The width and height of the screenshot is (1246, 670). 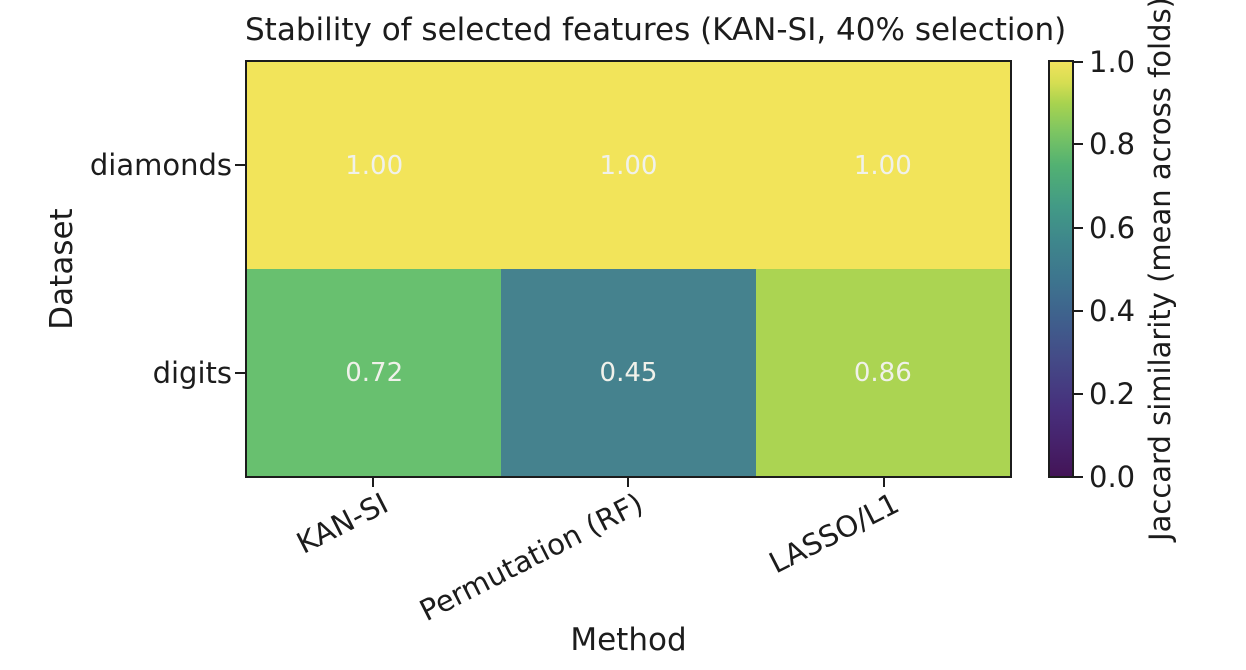 I want to click on heatmap-cell-diamonds-lasso: 1.00, so click(x=882, y=165).